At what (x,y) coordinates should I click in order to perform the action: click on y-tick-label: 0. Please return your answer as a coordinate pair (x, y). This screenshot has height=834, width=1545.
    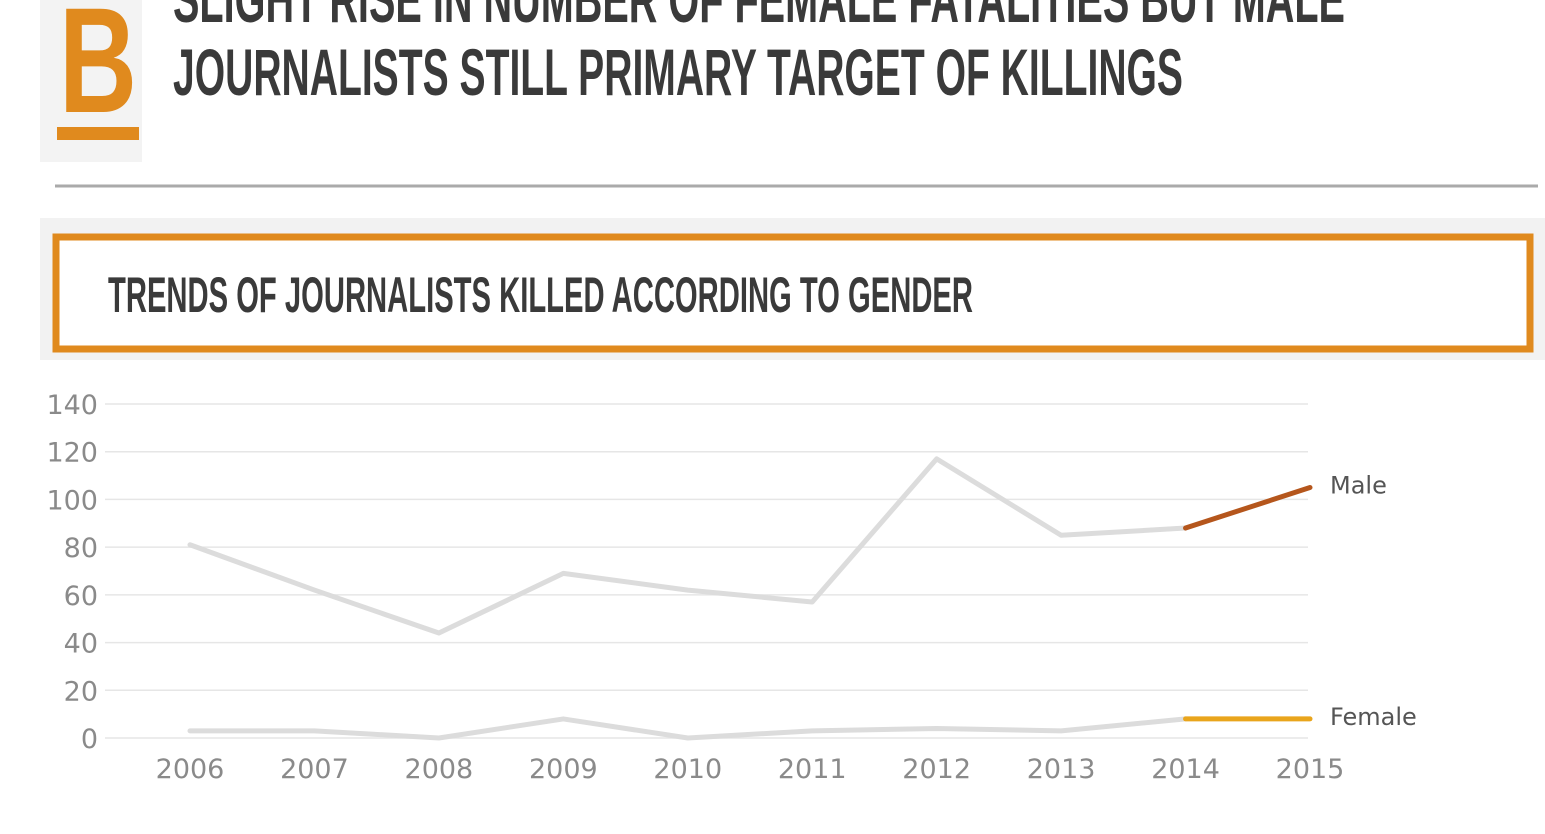
    Looking at the image, I should click on (89, 739).